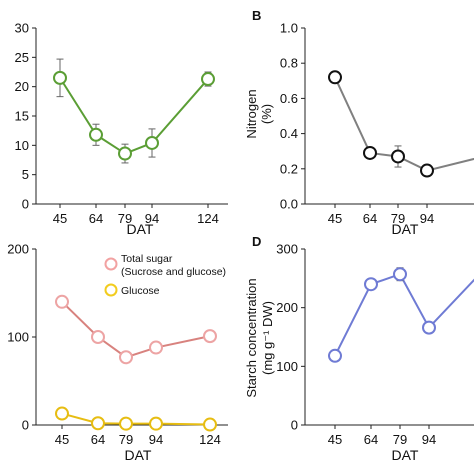 The image size is (474, 474). I want to click on legend-marker-total-sugar, so click(111, 264).